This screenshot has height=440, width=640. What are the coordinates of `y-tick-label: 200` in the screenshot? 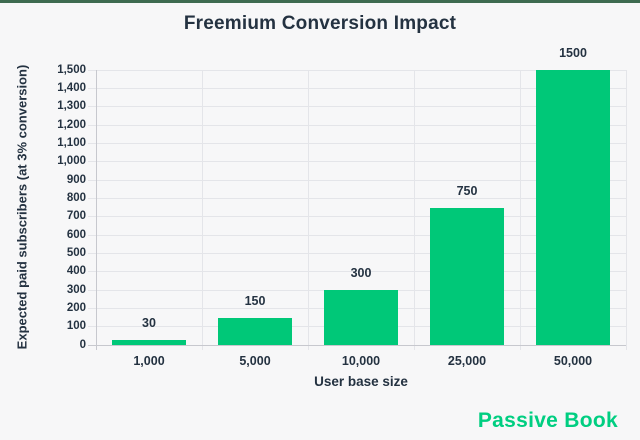 It's located at (76, 307).